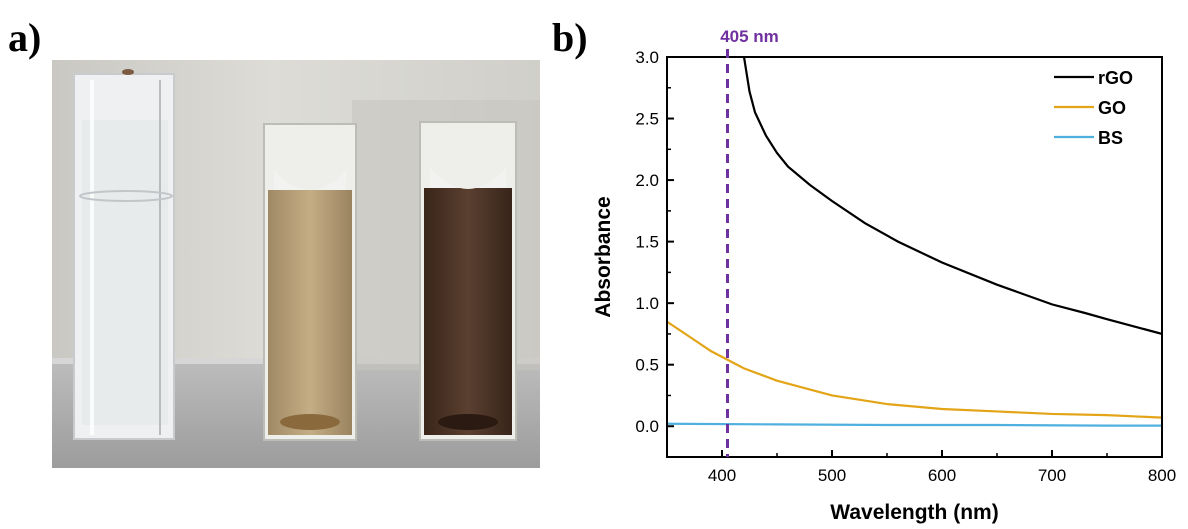 The width and height of the screenshot is (1188, 529). Describe the element at coordinates (647, 426) in the screenshot. I see `y-tick-label: 0.0` at that location.